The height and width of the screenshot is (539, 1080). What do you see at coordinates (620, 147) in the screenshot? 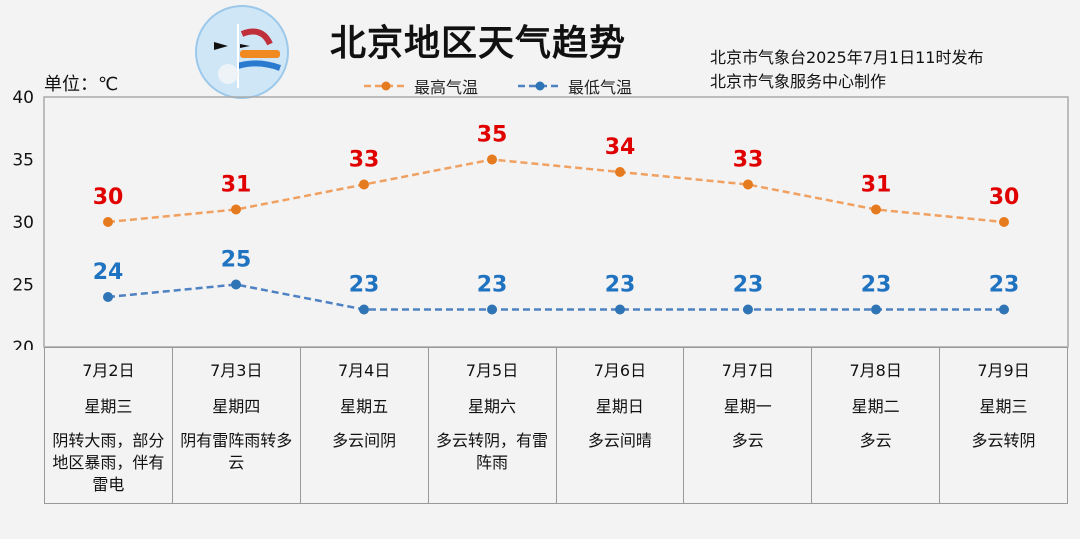
I see `data-label: 34` at bounding box center [620, 147].